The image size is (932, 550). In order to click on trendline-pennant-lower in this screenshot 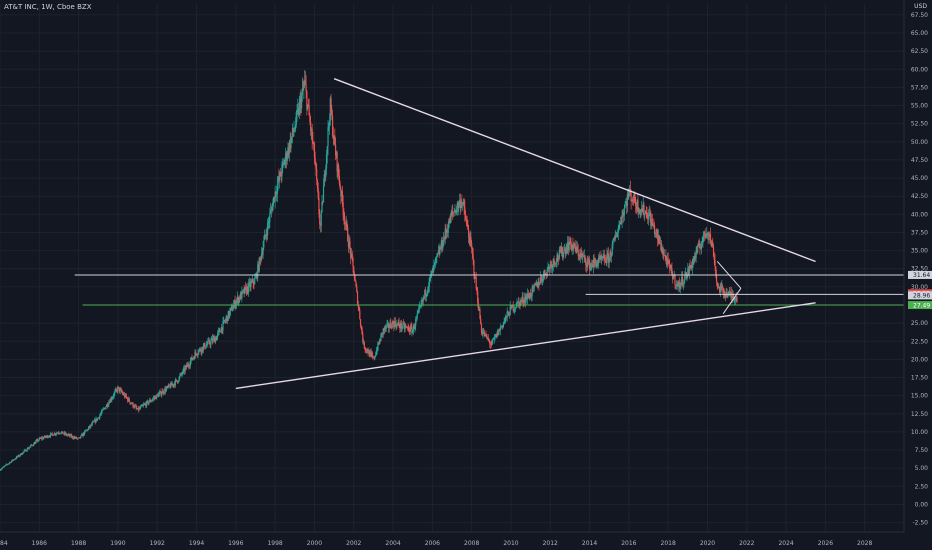, I will do `click(732, 301)`.